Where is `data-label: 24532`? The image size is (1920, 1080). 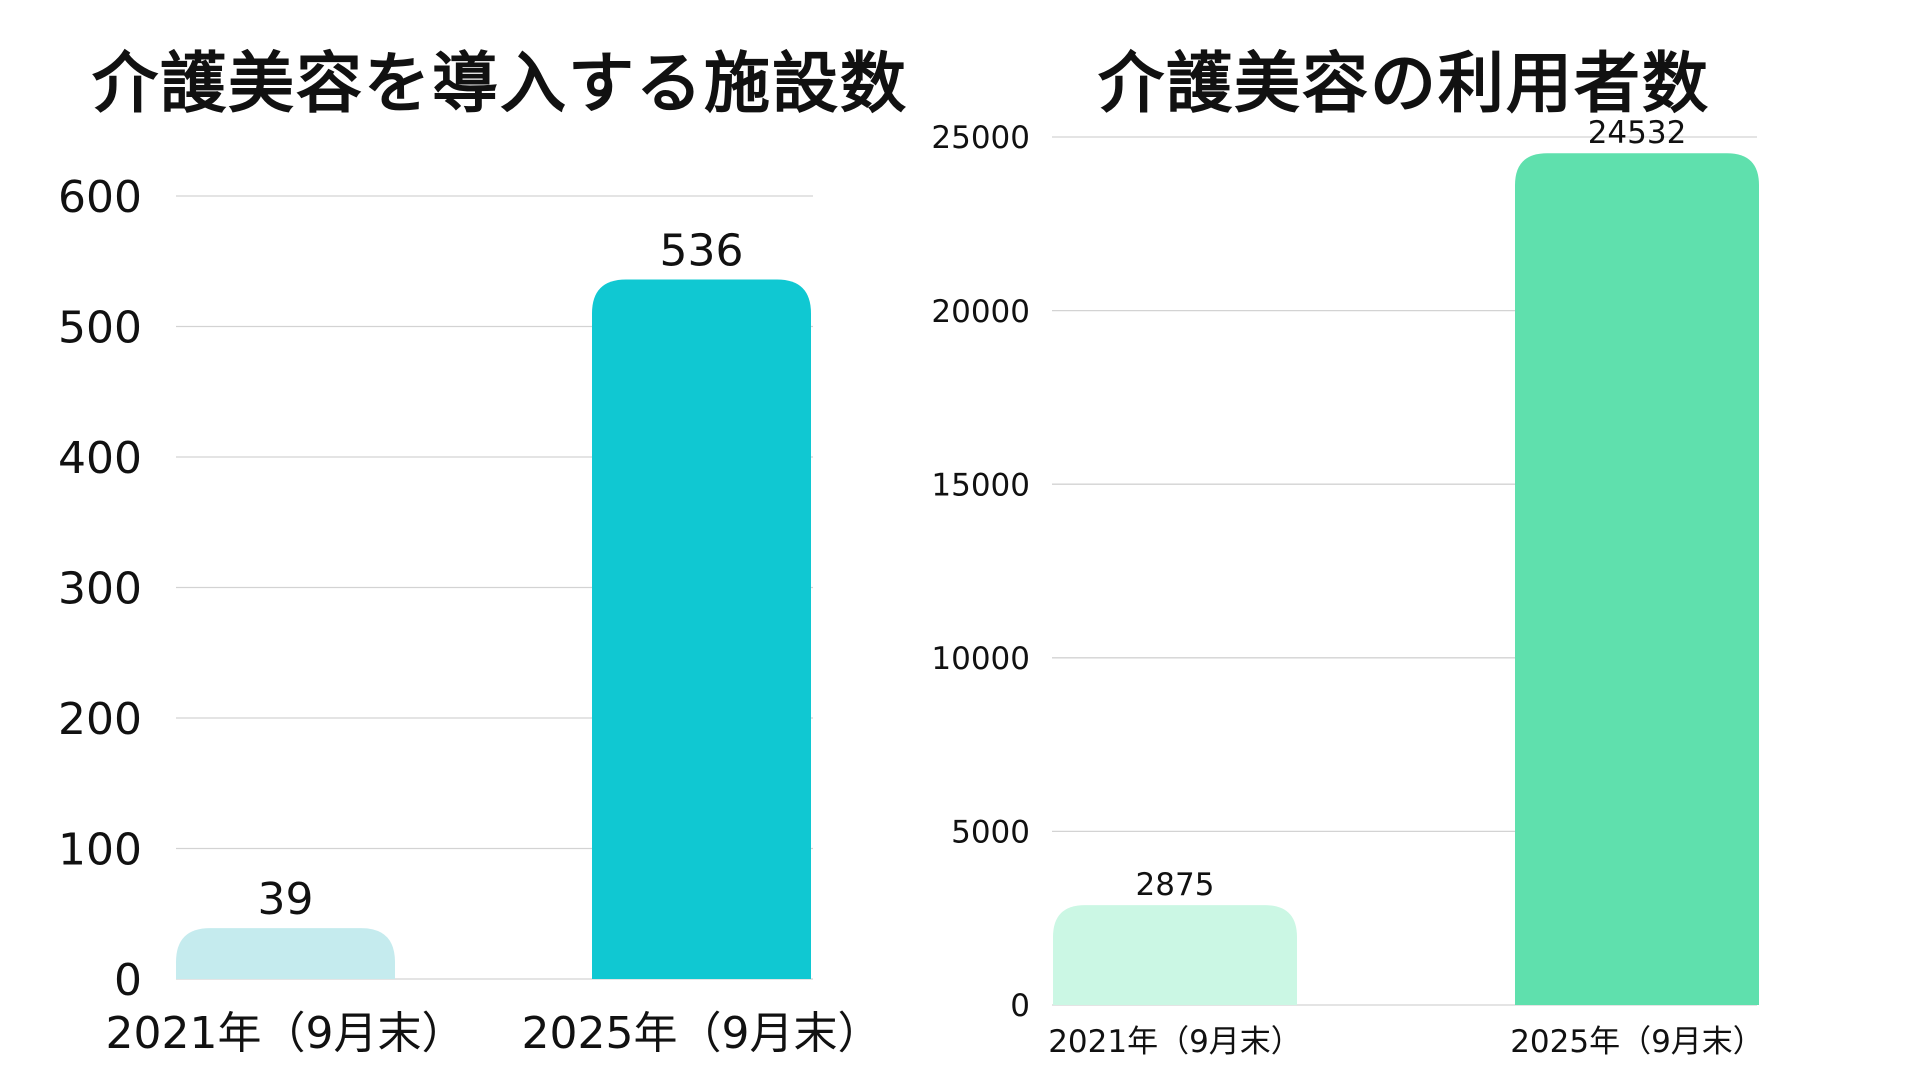 data-label: 24532 is located at coordinates (1637, 133).